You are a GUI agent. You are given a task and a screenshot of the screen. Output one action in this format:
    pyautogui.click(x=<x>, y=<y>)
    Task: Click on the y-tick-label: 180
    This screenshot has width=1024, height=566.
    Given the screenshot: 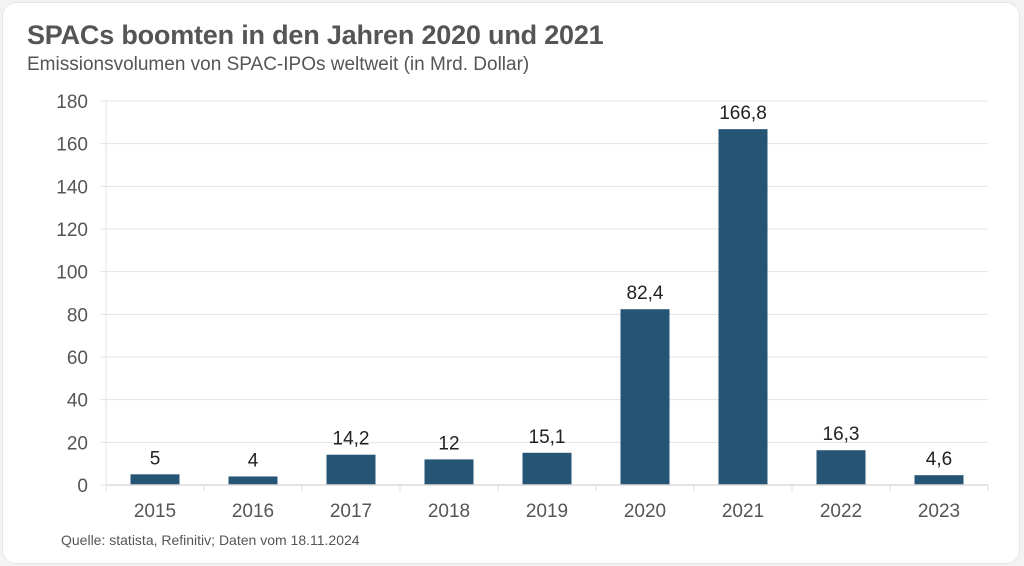 What is the action you would take?
    pyautogui.click(x=72, y=102)
    